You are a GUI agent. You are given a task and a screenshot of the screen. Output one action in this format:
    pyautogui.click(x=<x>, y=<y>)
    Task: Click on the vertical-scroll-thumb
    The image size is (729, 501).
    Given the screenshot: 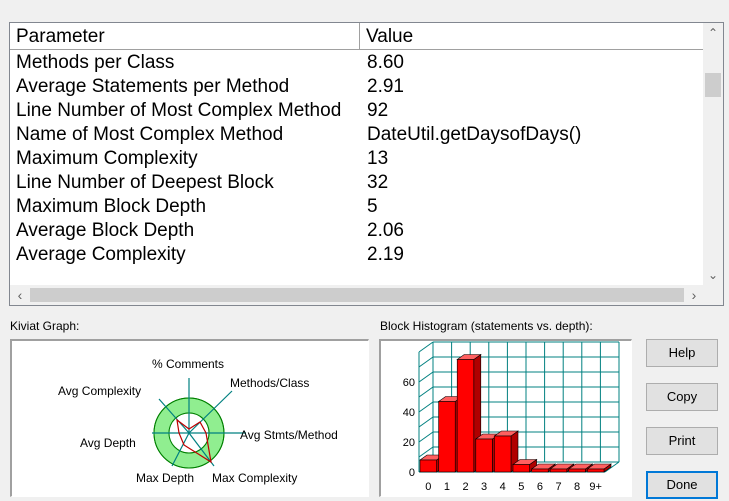 What is the action you would take?
    pyautogui.click(x=713, y=85)
    